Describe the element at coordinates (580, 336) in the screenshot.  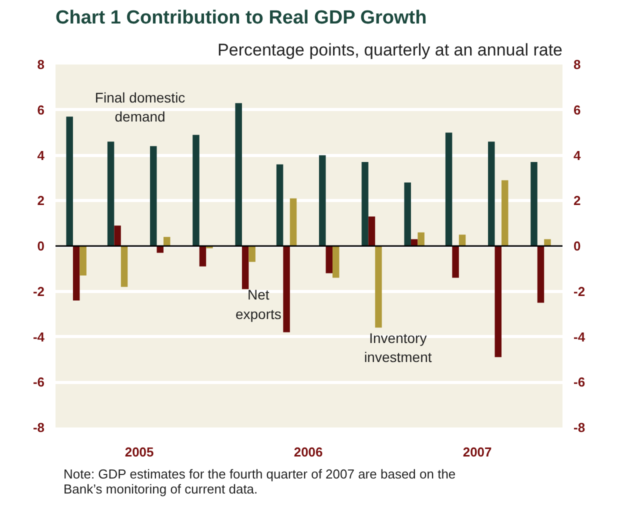
I see `y2-tick-label: -4` at that location.